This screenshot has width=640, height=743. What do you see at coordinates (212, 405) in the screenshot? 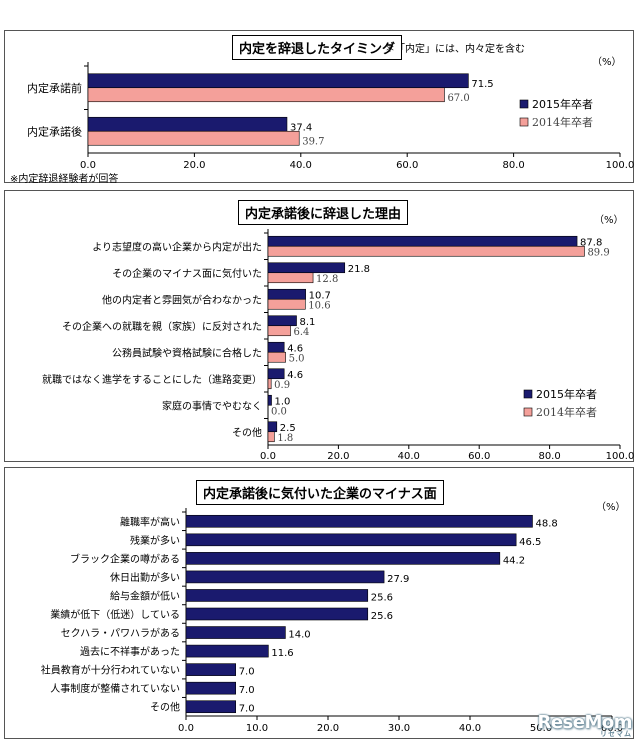
I see `category-label: 家庭の事情でやむなく` at bounding box center [212, 405].